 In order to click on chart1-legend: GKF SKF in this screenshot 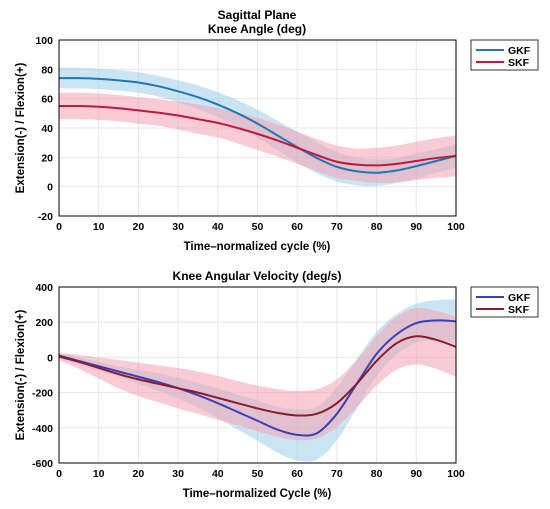, I will do `click(504, 55)`.